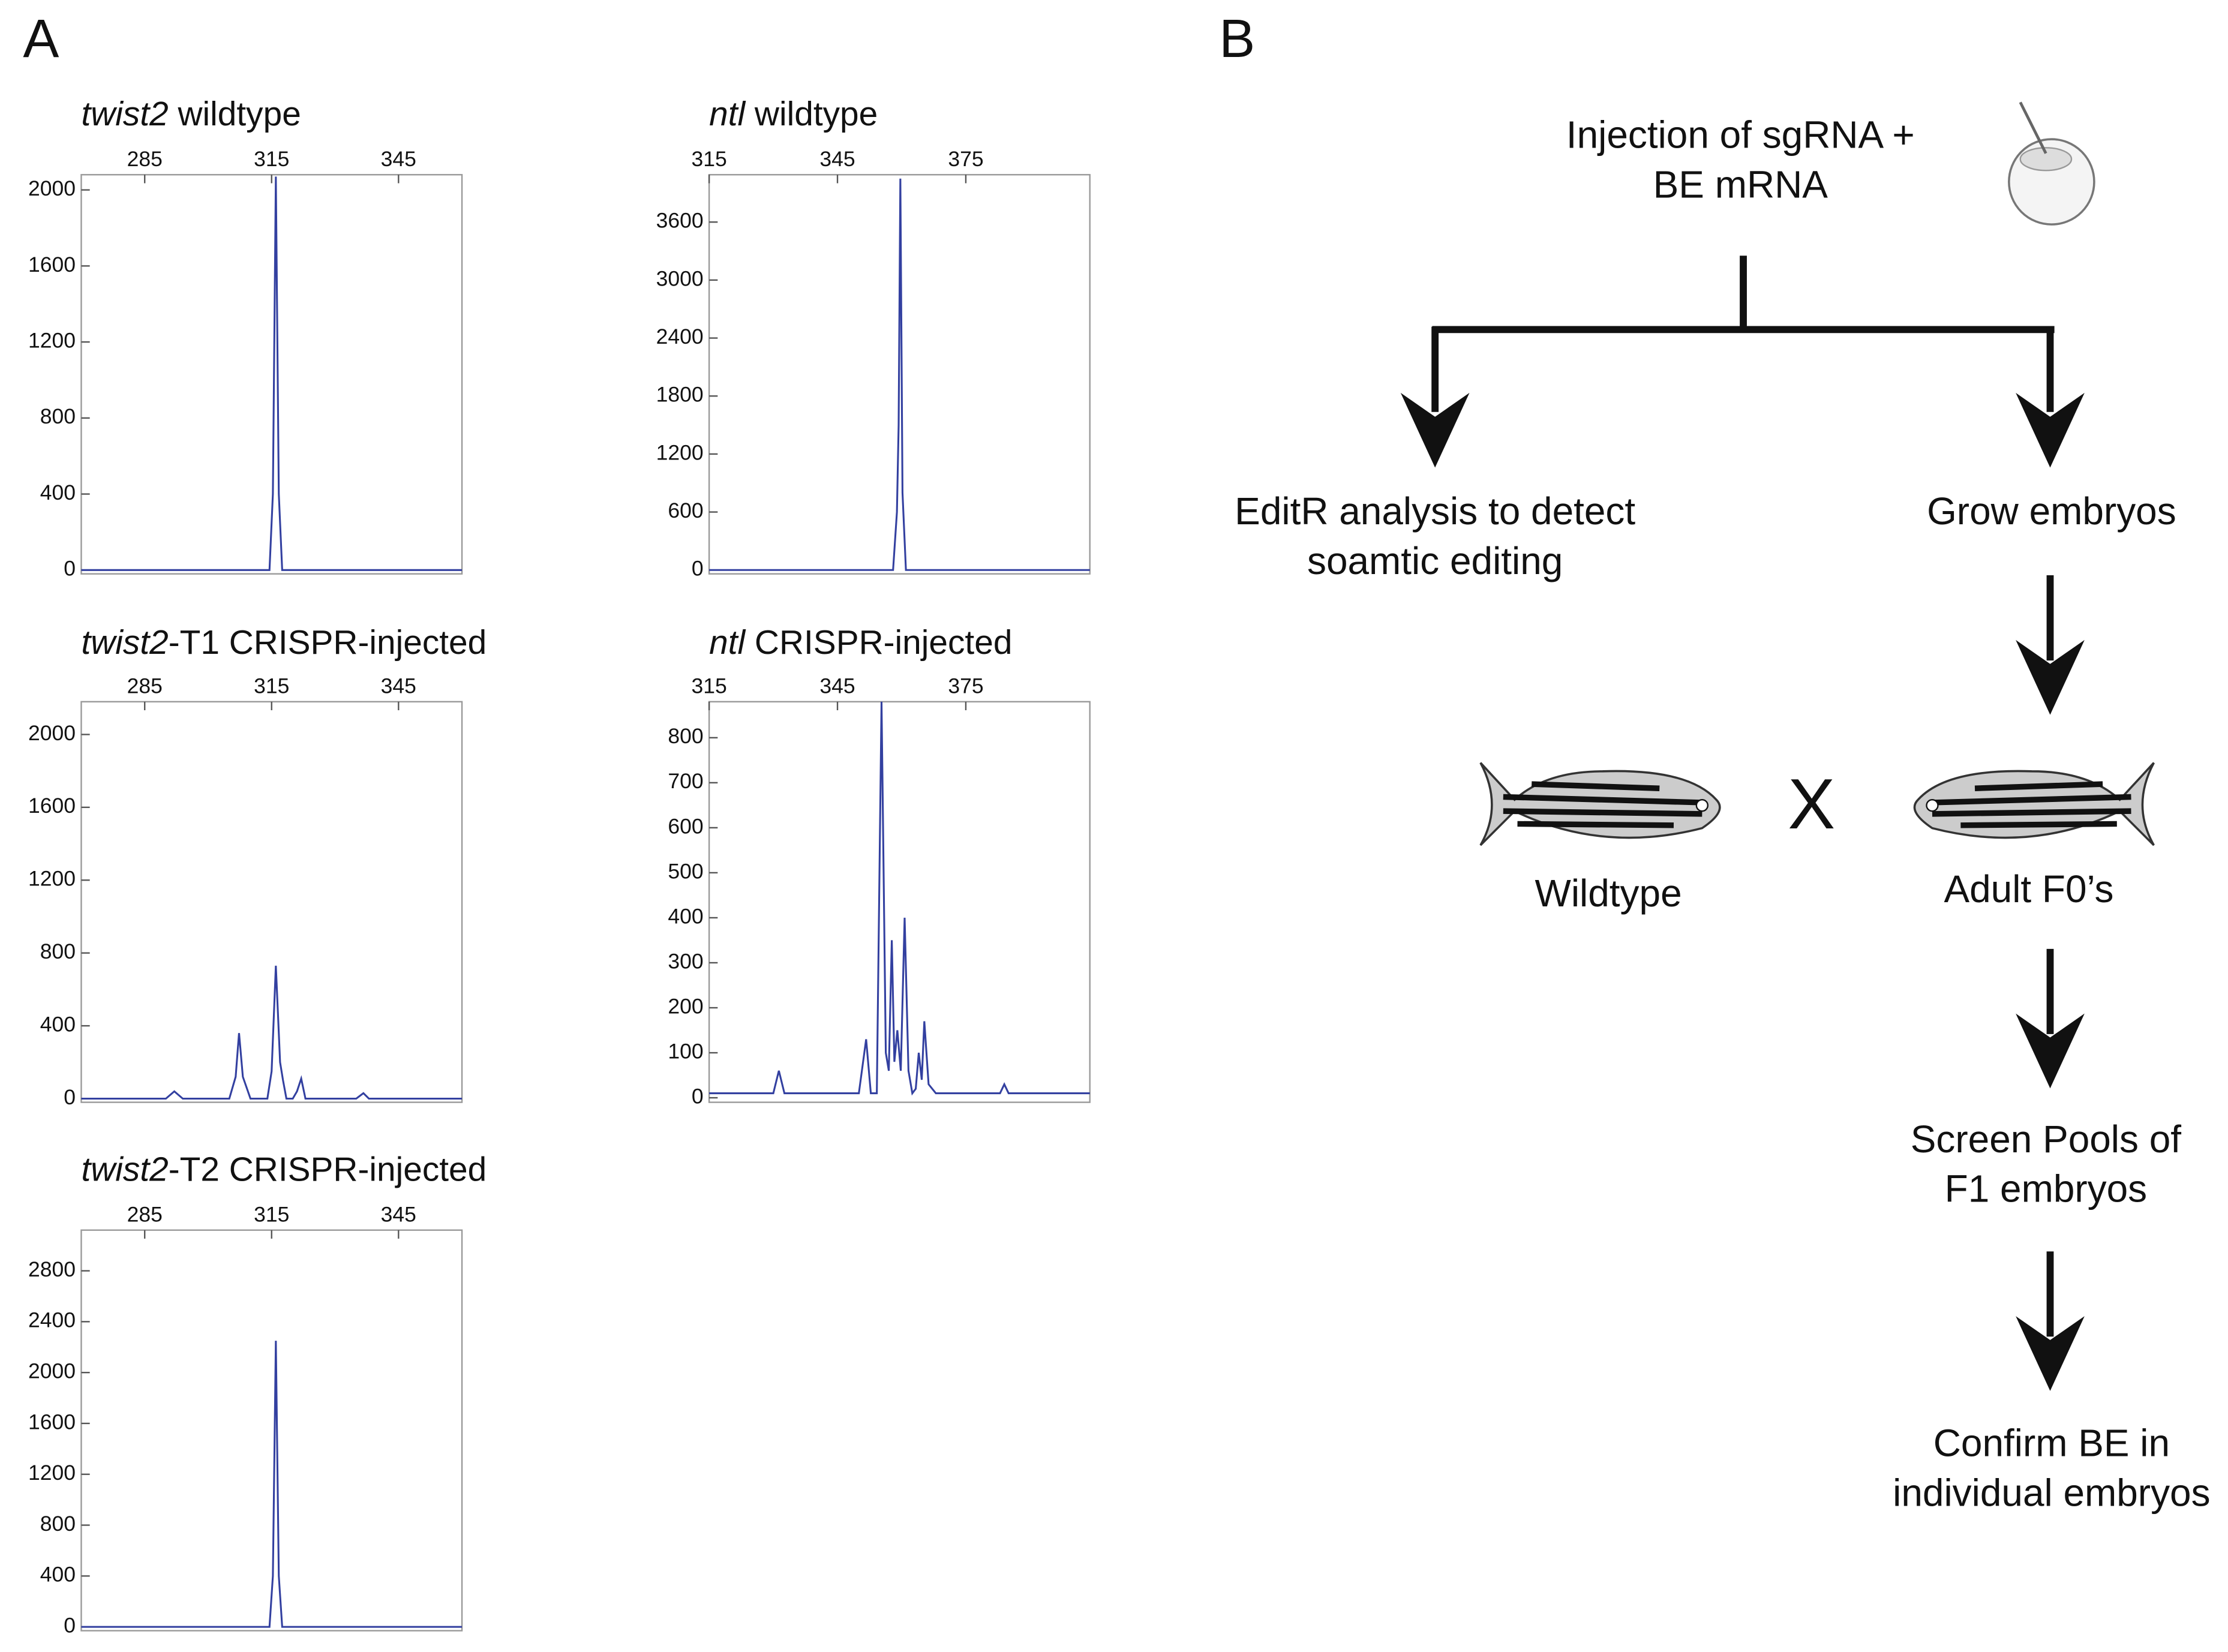  I want to click on chart-title: twist2-T2 CRISPR-injected, so click(284, 1170).